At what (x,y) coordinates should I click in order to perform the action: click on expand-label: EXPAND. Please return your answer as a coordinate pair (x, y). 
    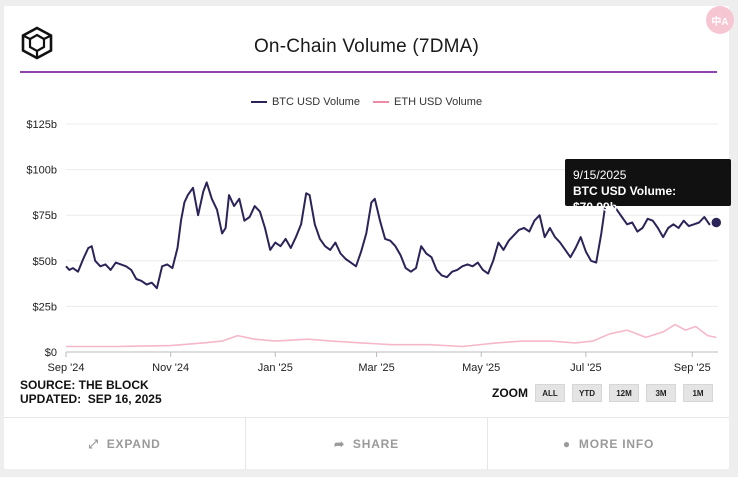
    Looking at the image, I should click on (133, 444).